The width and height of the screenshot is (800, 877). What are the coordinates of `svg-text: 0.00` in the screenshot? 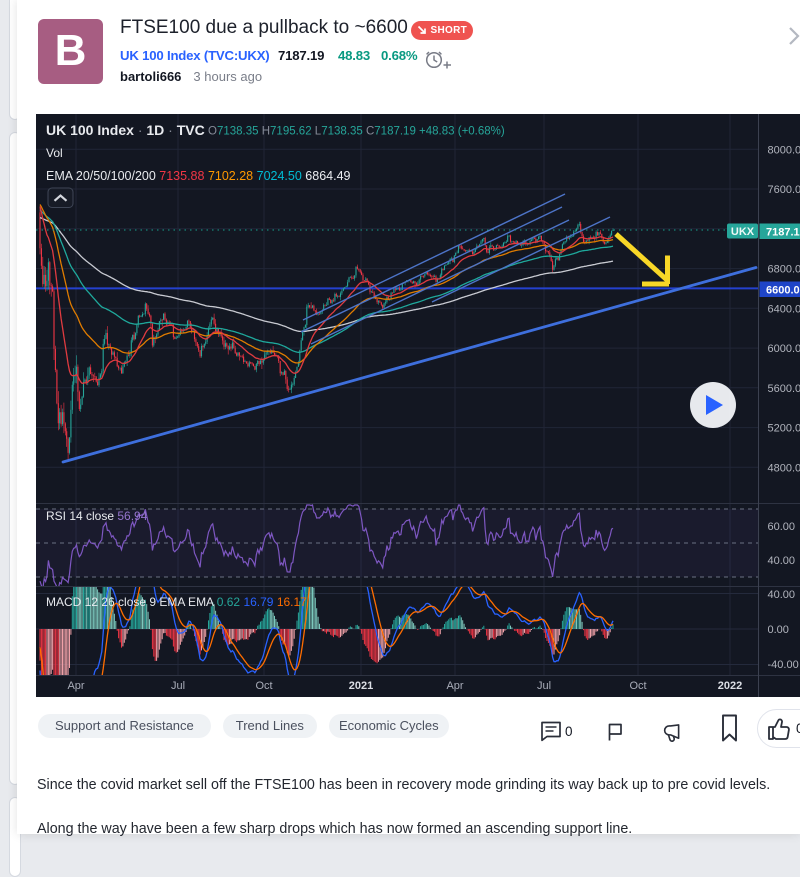 It's located at (778, 630).